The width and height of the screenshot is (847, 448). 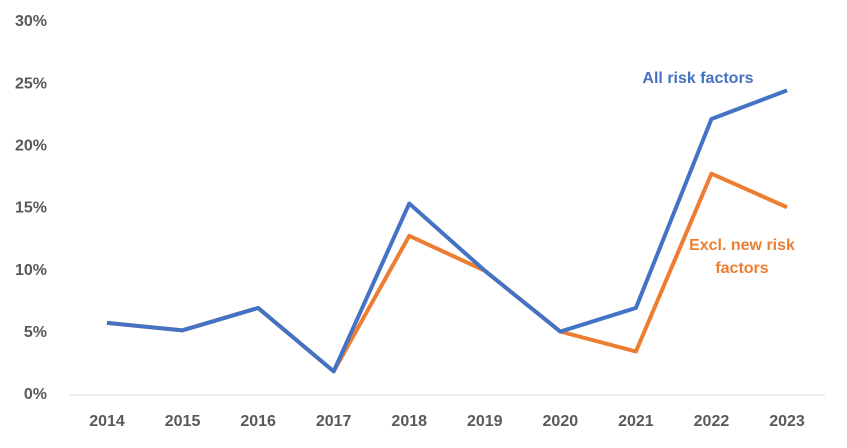 What do you see at coordinates (183, 421) in the screenshot?
I see `x-tick-label: 2015` at bounding box center [183, 421].